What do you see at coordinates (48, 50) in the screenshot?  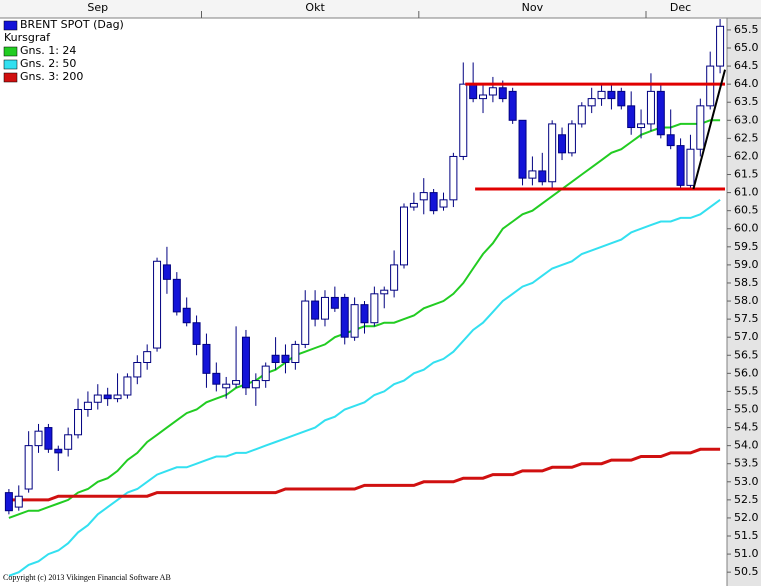 I see `legend-label: Gns. 1: 24` at bounding box center [48, 50].